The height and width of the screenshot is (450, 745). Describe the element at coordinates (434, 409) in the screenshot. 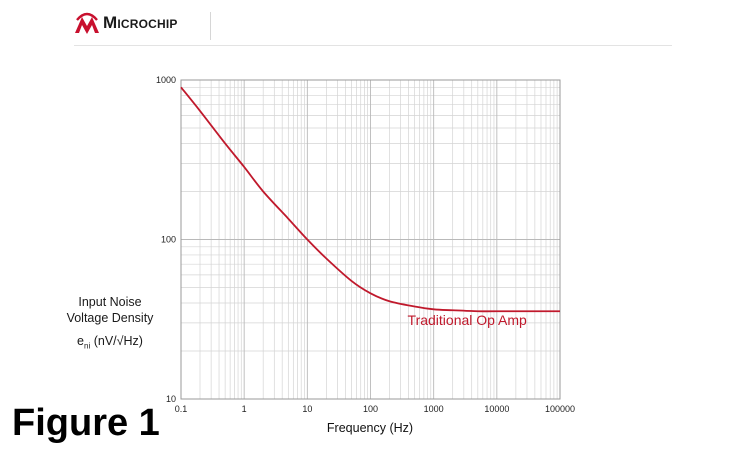

I see `x-tick-label: 1000` at that location.